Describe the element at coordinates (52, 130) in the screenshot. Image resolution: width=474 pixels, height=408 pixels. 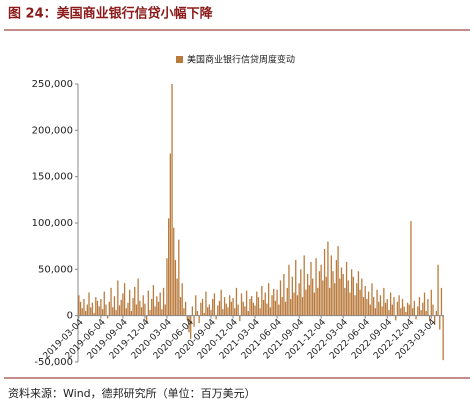
I see `y-tick-label: 200,000` at that location.